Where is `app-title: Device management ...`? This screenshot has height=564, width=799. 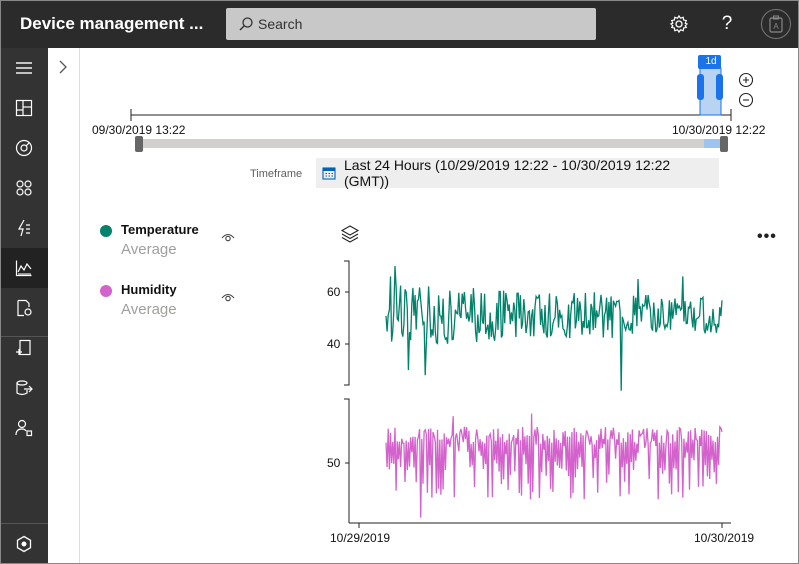
app-title: Device management ... is located at coordinates (112, 23).